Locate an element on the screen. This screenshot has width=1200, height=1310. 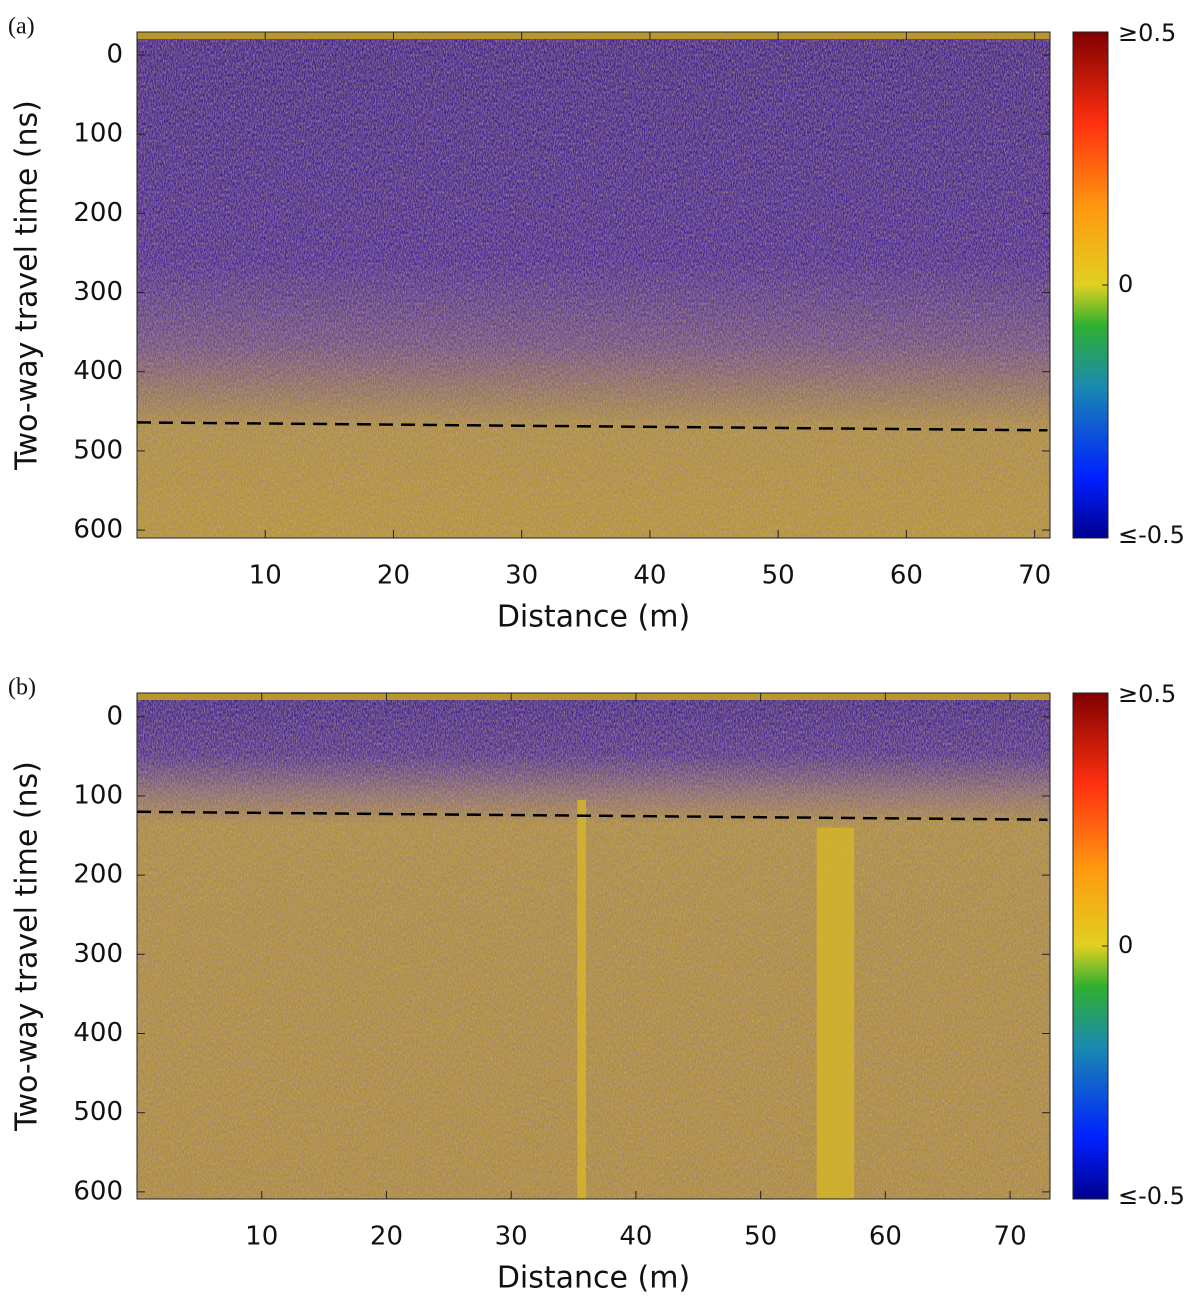
panel-label: (b) is located at coordinates (22, 688).